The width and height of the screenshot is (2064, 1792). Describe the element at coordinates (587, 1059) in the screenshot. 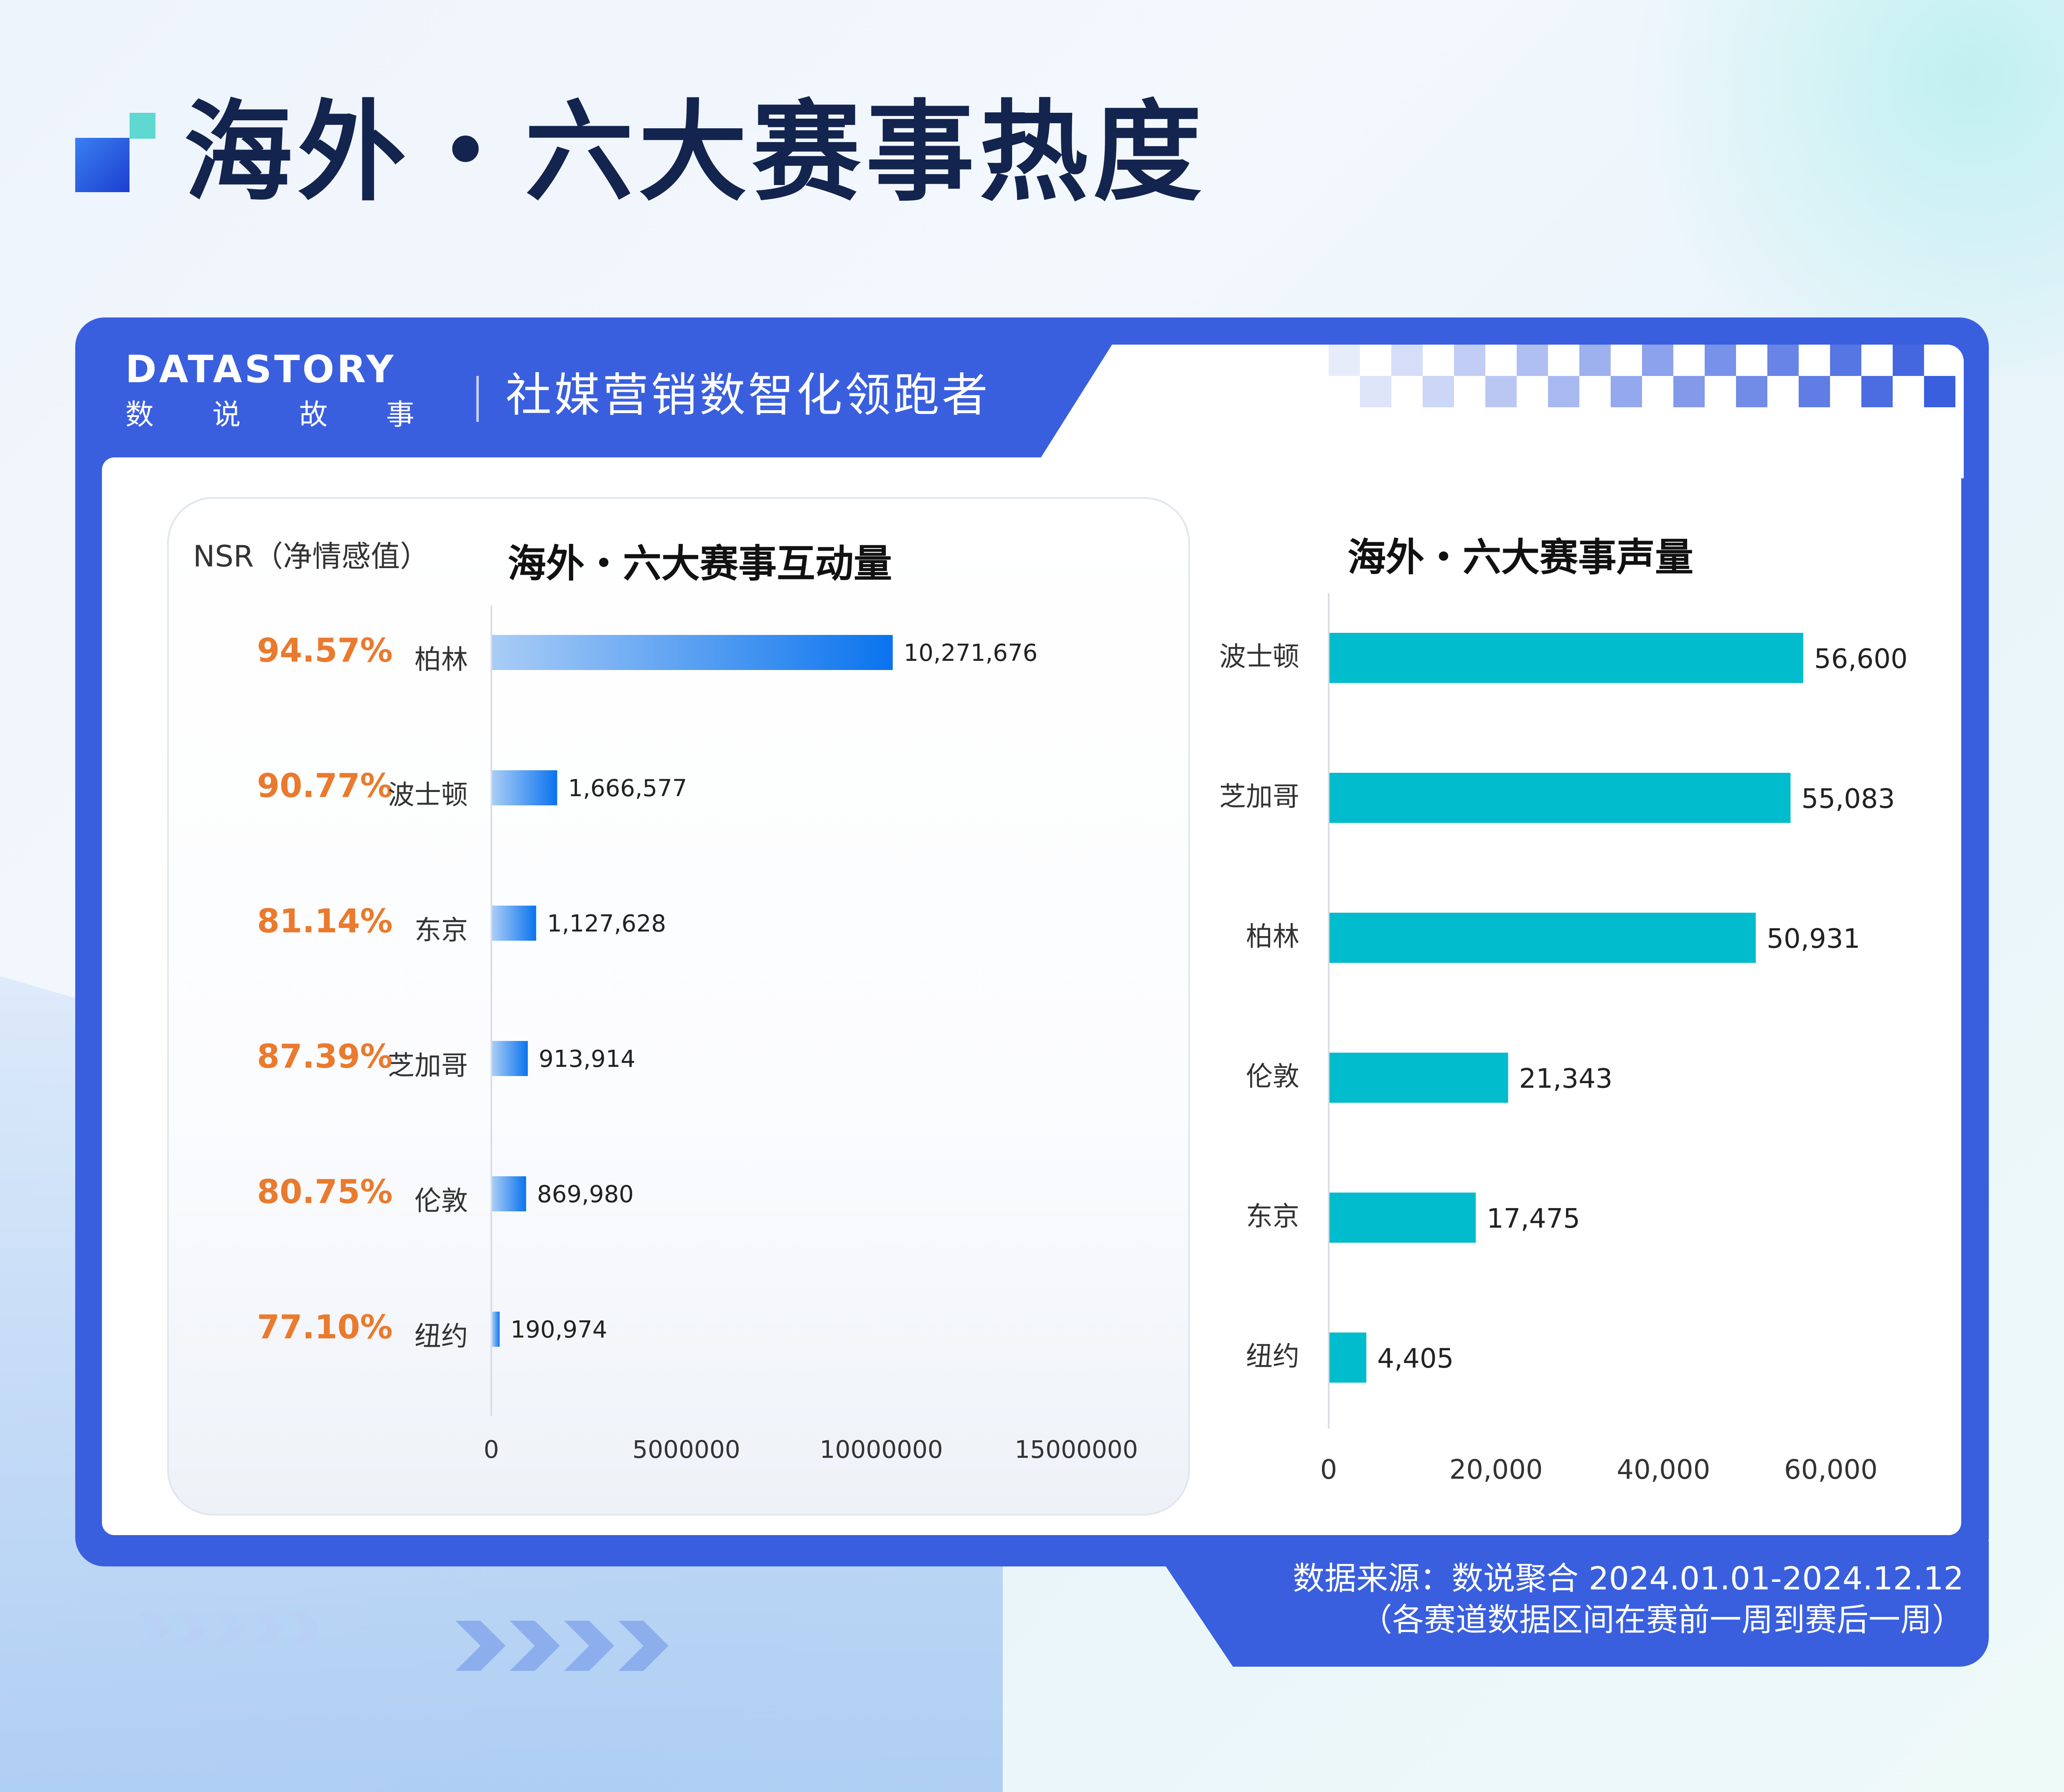

I see `interaction-value-label: 913,914` at that location.